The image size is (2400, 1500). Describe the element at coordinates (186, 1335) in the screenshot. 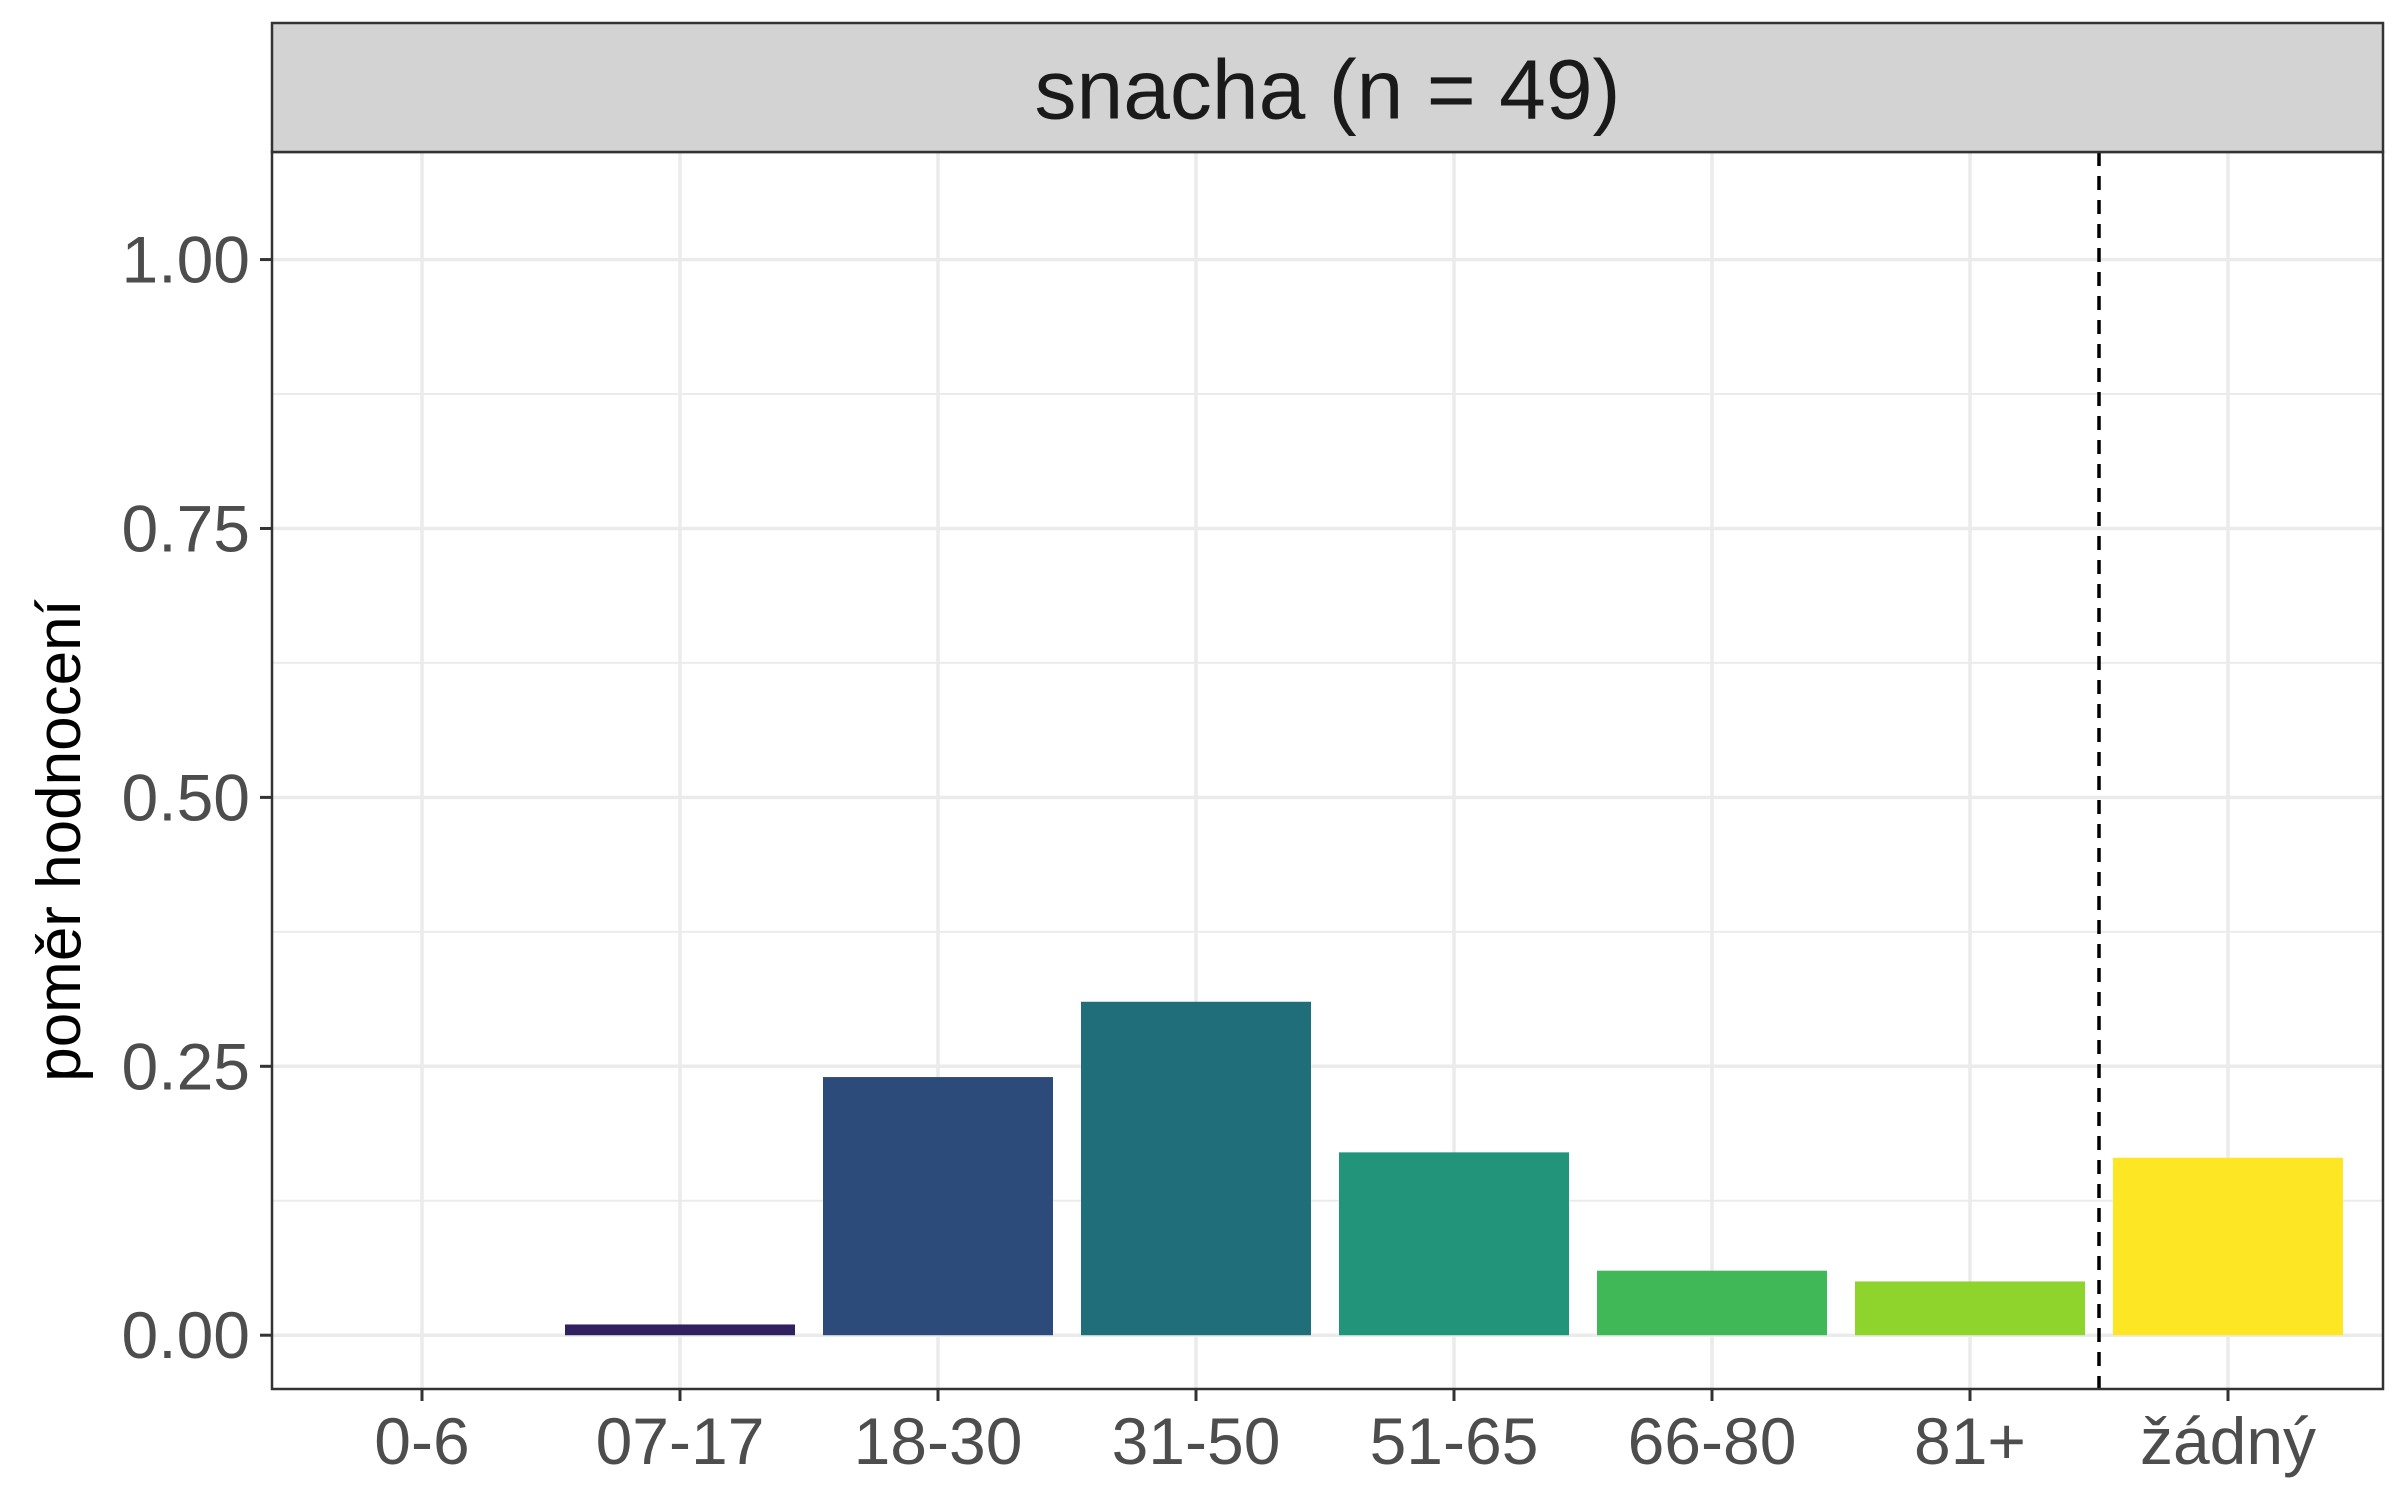

I see `y-tick-label: 0.00` at that location.